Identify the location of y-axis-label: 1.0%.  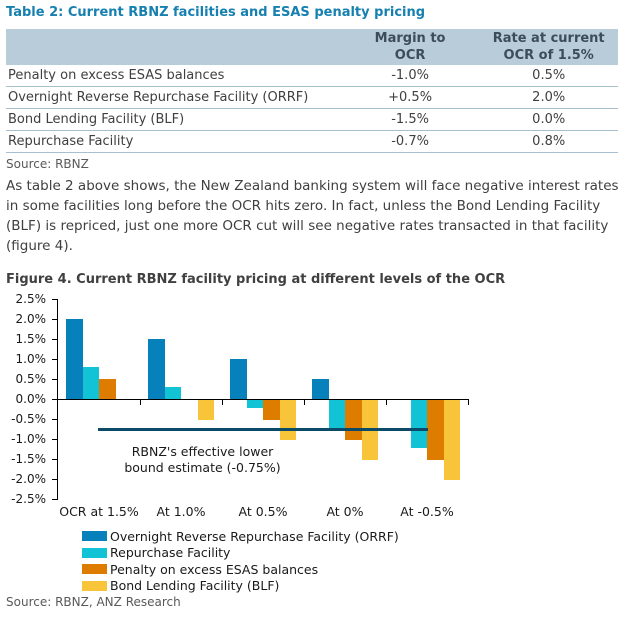
(31, 359).